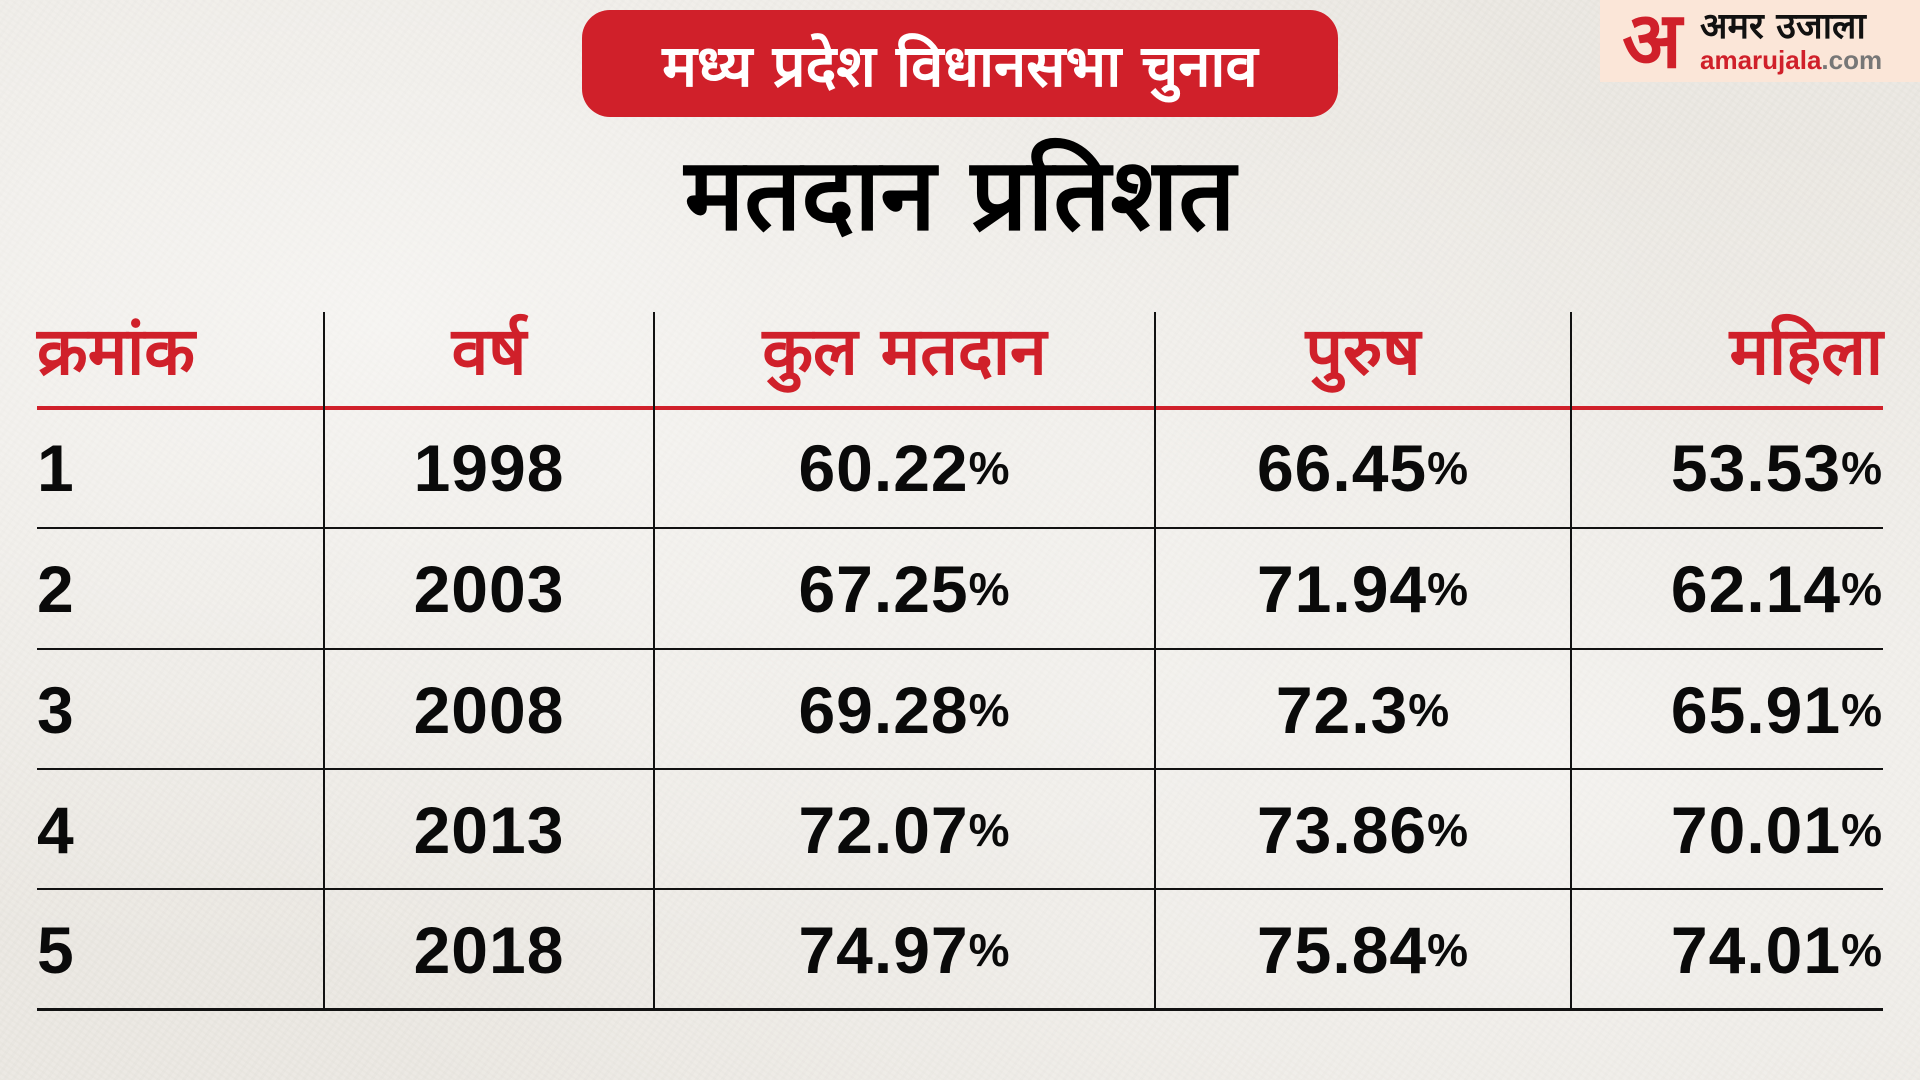 The height and width of the screenshot is (1080, 1920). I want to click on value: 72.3, so click(1342, 710).